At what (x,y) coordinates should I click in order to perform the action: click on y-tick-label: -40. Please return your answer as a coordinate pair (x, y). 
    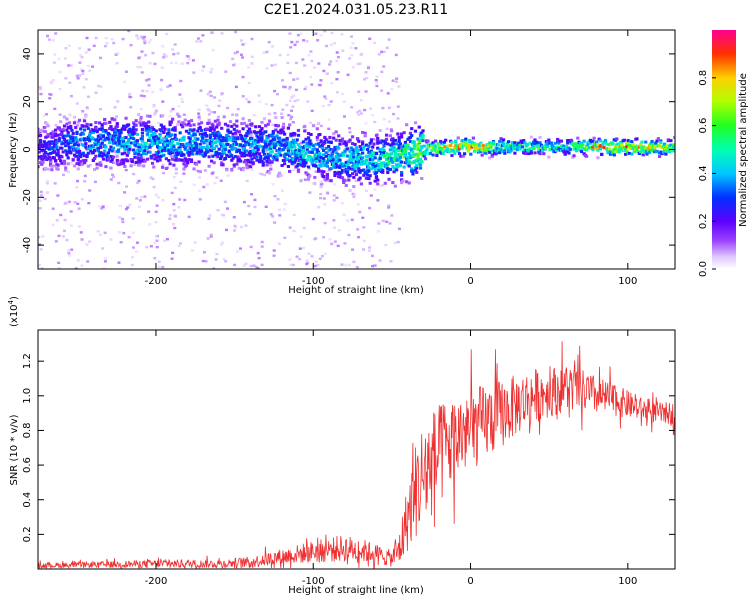
    Looking at the image, I should click on (27, 245).